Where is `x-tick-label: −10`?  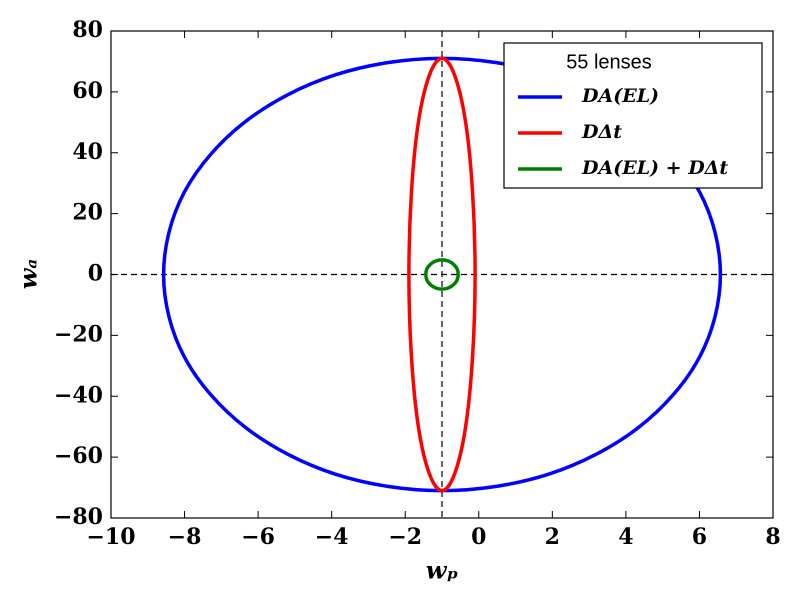
x-tick-label: −10 is located at coordinates (110, 537).